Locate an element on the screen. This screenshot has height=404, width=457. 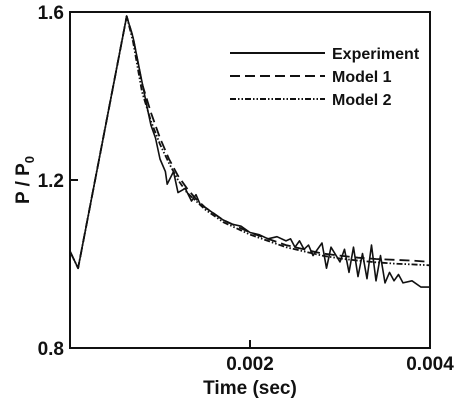
y-axis-title: P / P0 is located at coordinates (25, 180).